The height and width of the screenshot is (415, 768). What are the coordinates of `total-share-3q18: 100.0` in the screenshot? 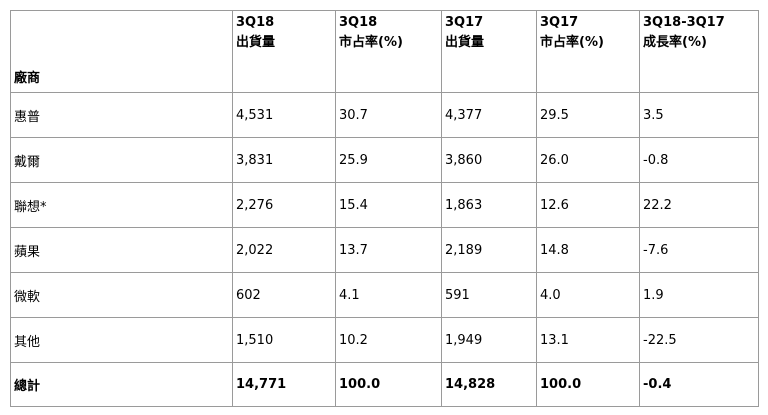 It's located at (388, 384).